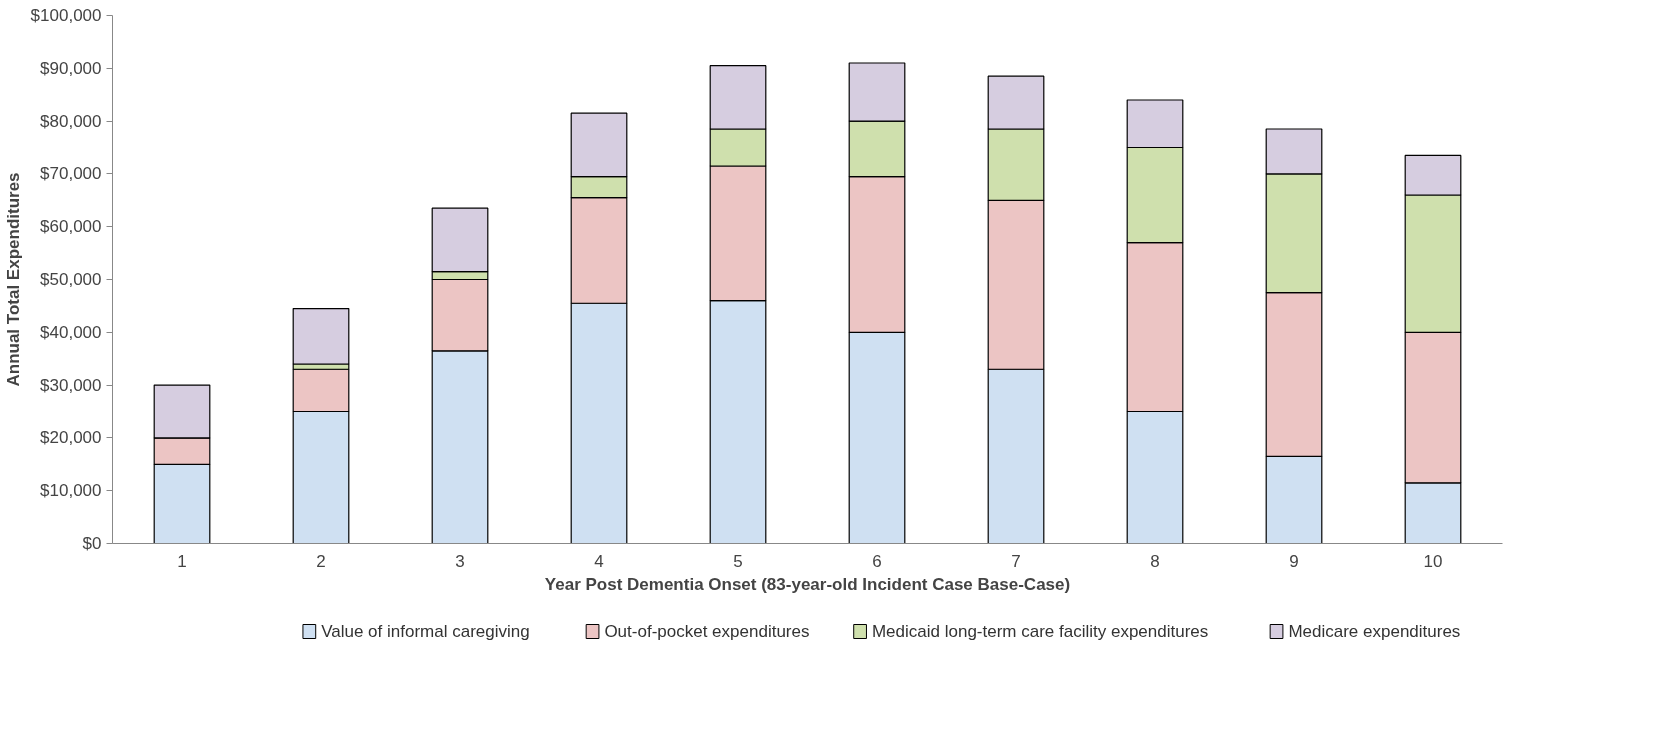 This screenshot has width=1667, height=738. What do you see at coordinates (71, 174) in the screenshot?
I see `y-tick-label: $70,000` at bounding box center [71, 174].